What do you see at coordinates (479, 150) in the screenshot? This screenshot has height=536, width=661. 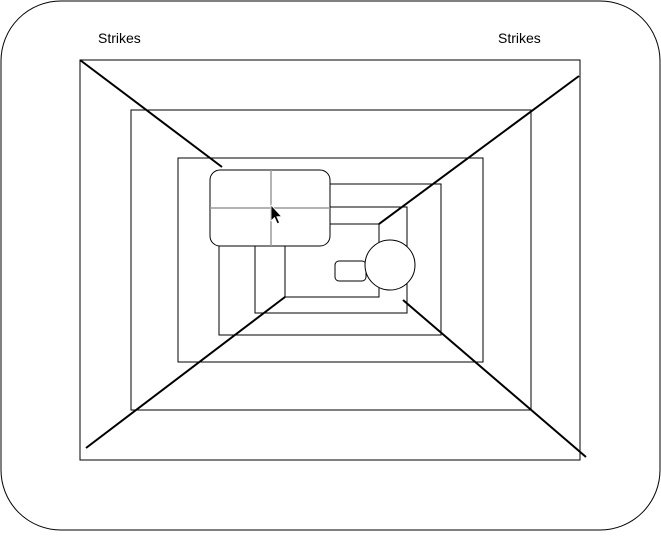 I see `diagonal-line-top-right` at bounding box center [479, 150].